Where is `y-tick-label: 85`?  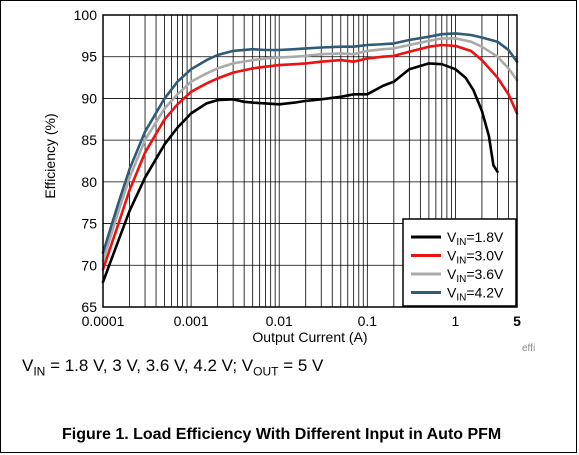 y-tick-label: 85 is located at coordinates (89, 140).